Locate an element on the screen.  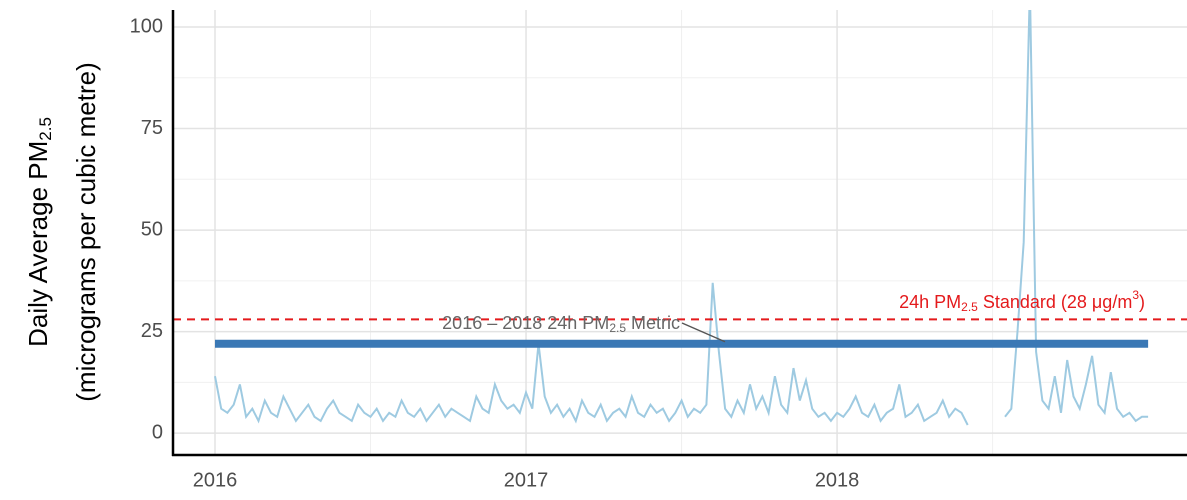
y-label-main: Daily Average PM is located at coordinates (38, 244).